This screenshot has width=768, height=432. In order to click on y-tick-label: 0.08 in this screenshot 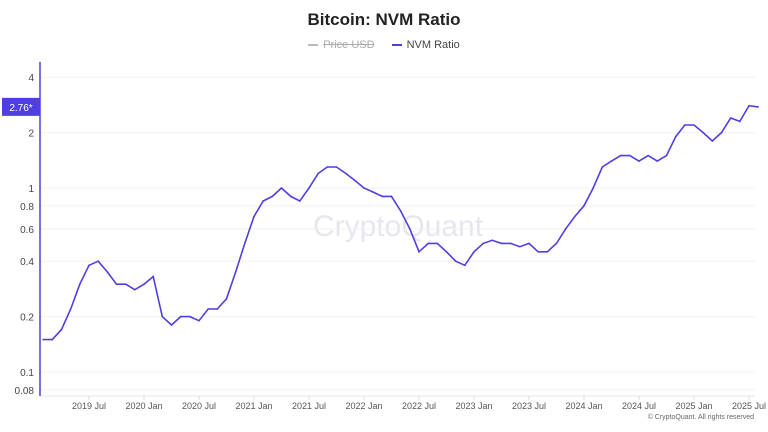, I will do `click(25, 391)`.